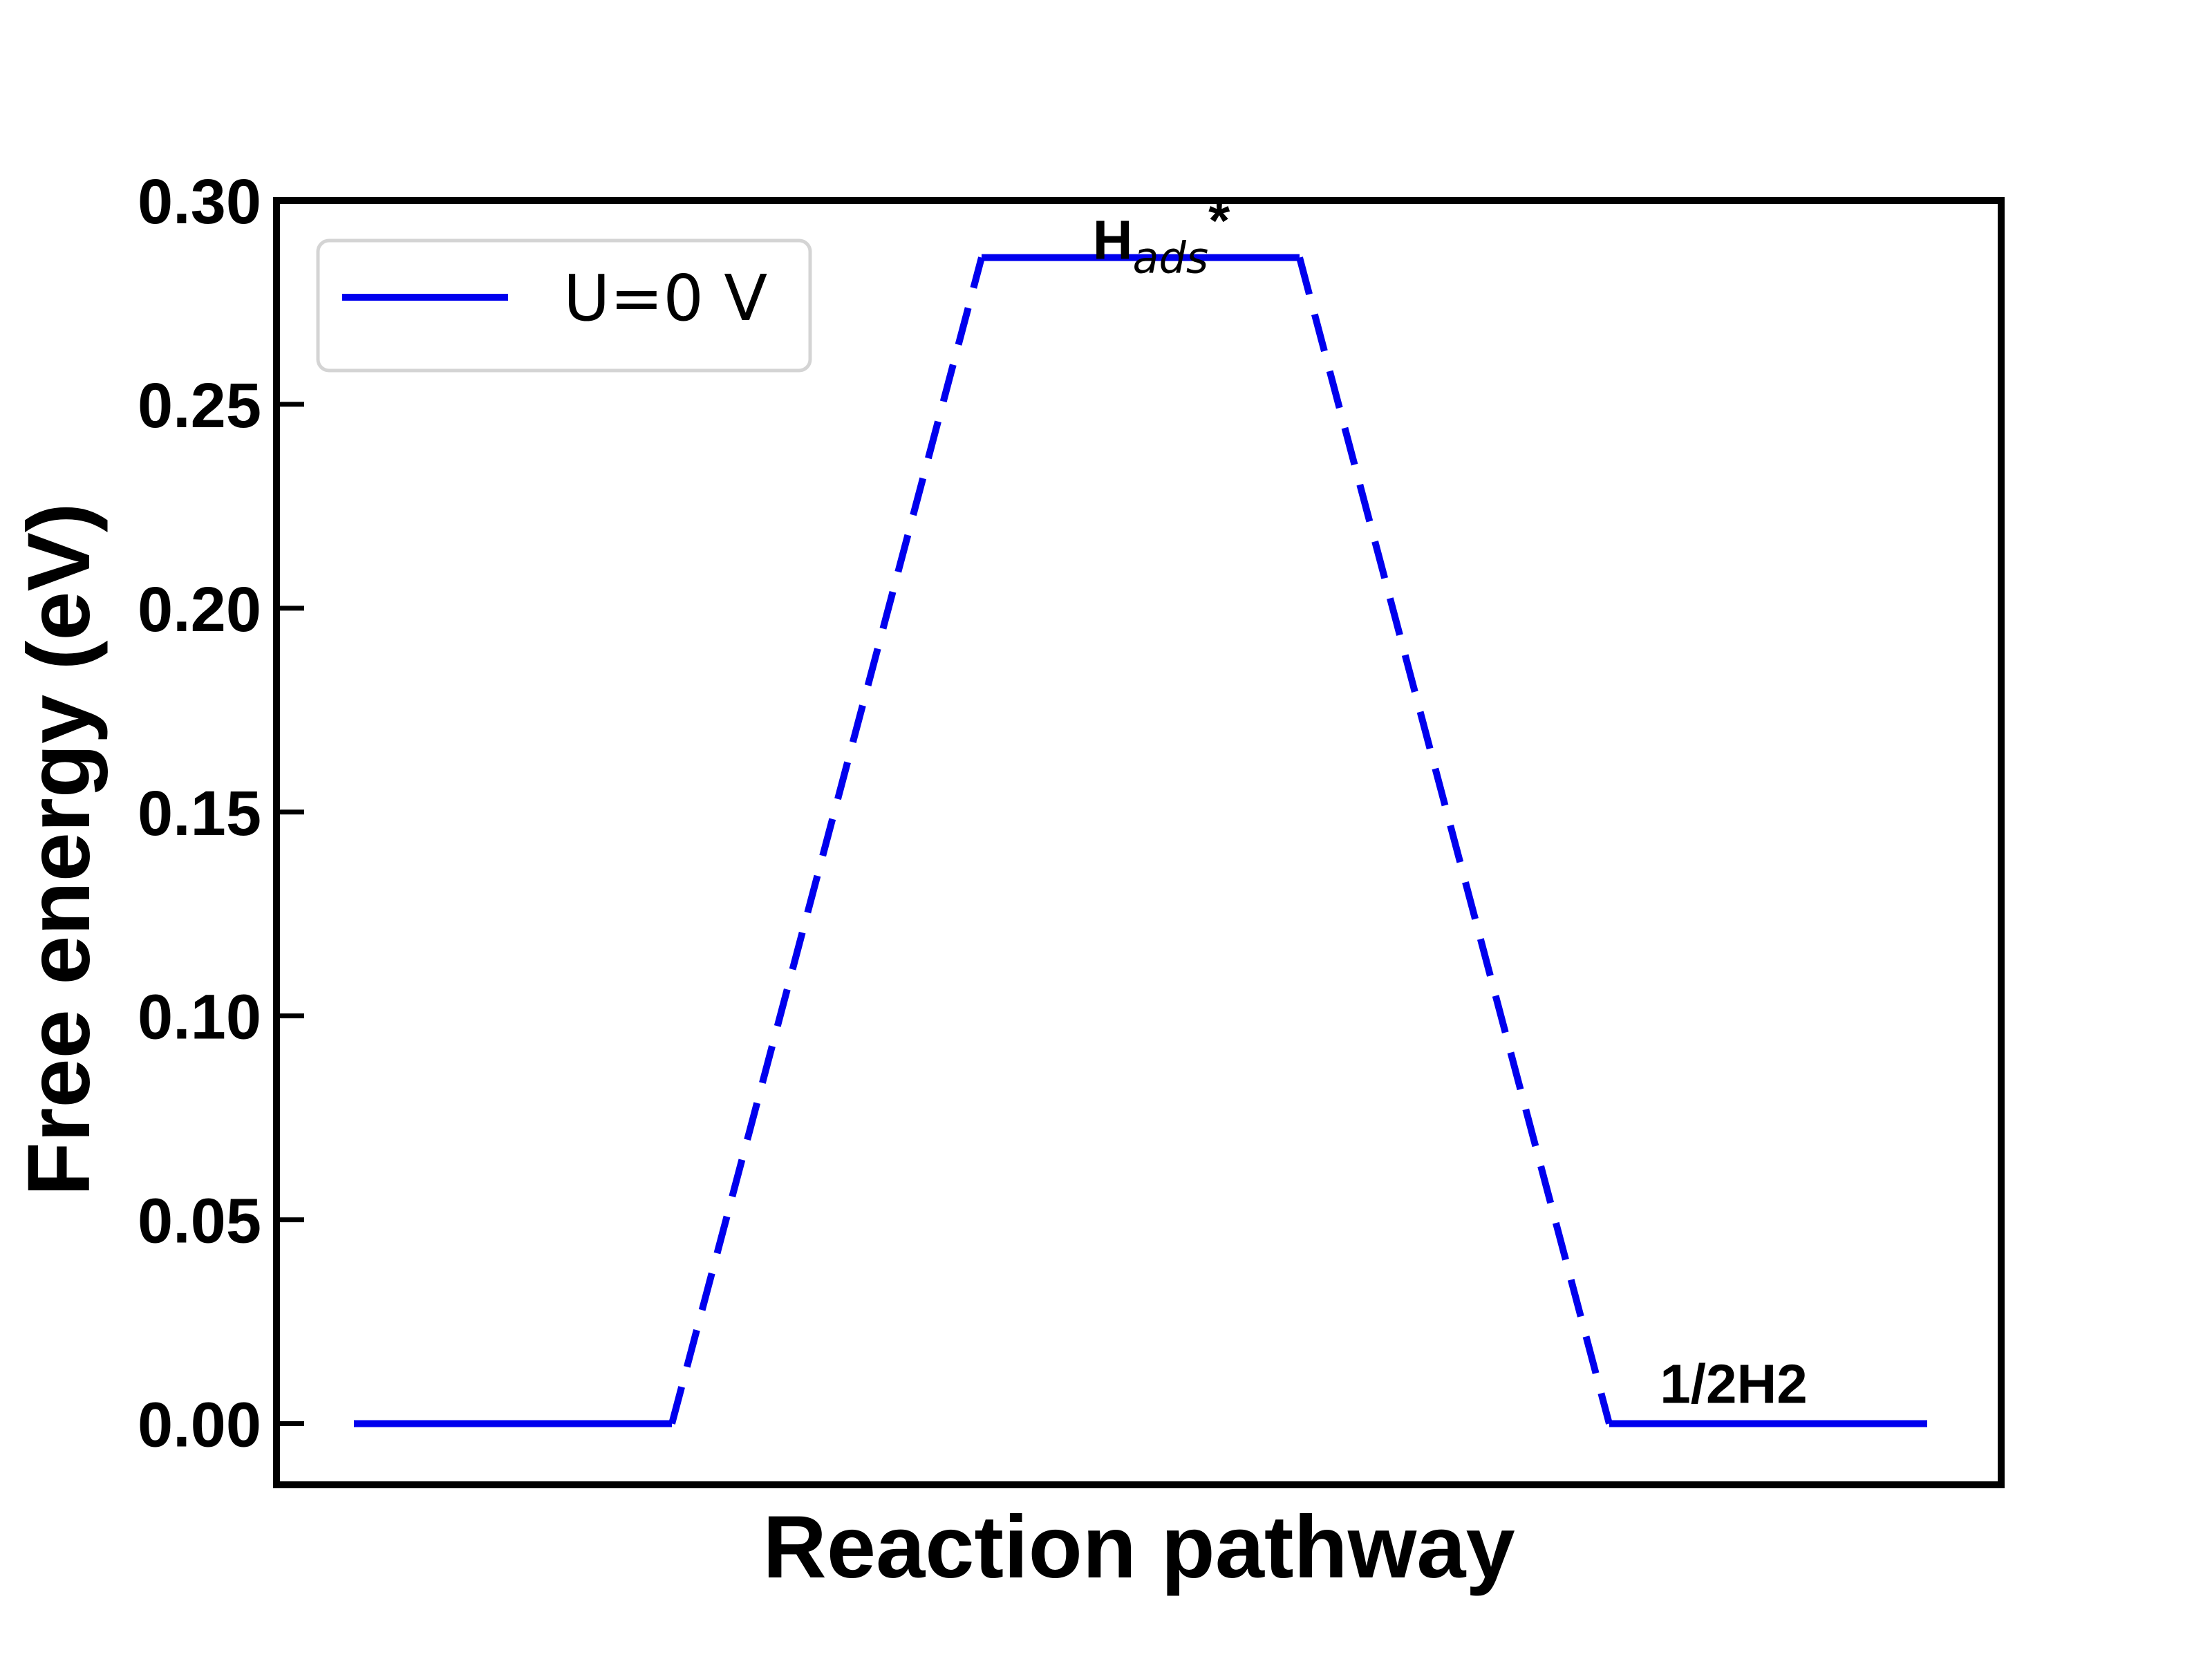 This screenshot has height=1659, width=2212. I want to click on legend-entry-label: U=0 V, so click(665, 298).